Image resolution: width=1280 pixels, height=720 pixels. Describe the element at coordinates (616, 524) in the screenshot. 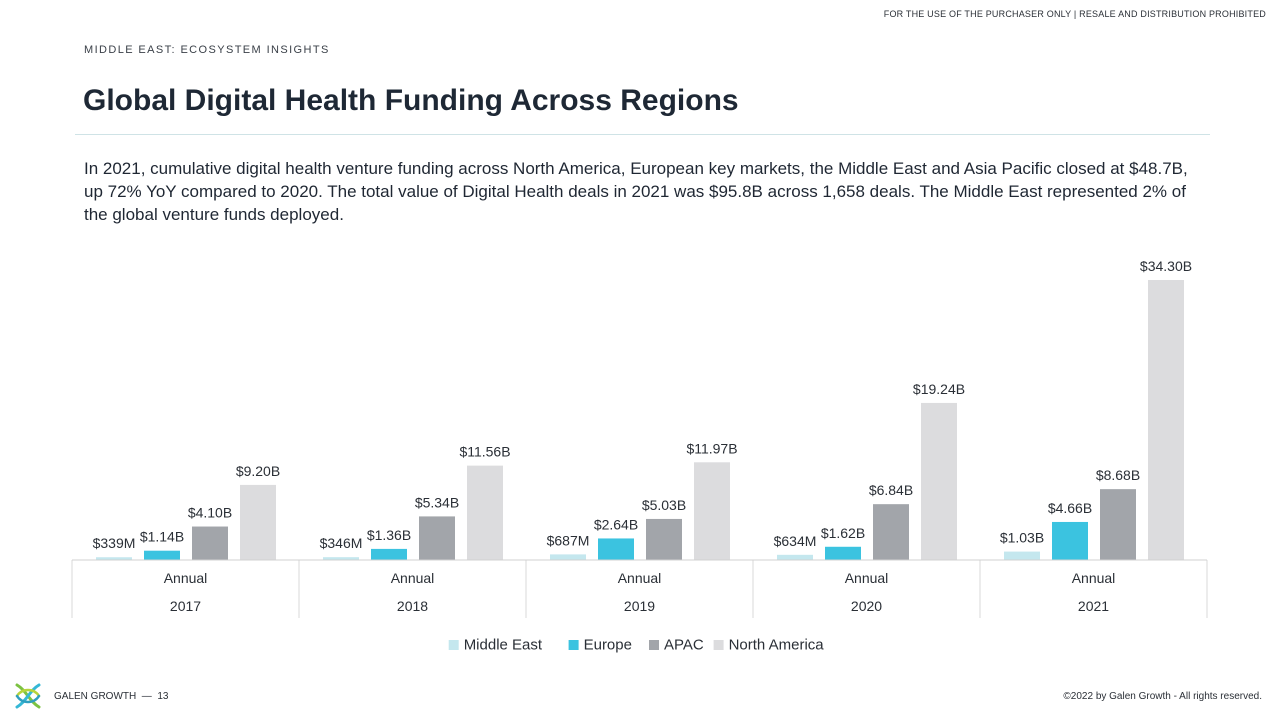

I see `data-label: $2.64B` at that location.